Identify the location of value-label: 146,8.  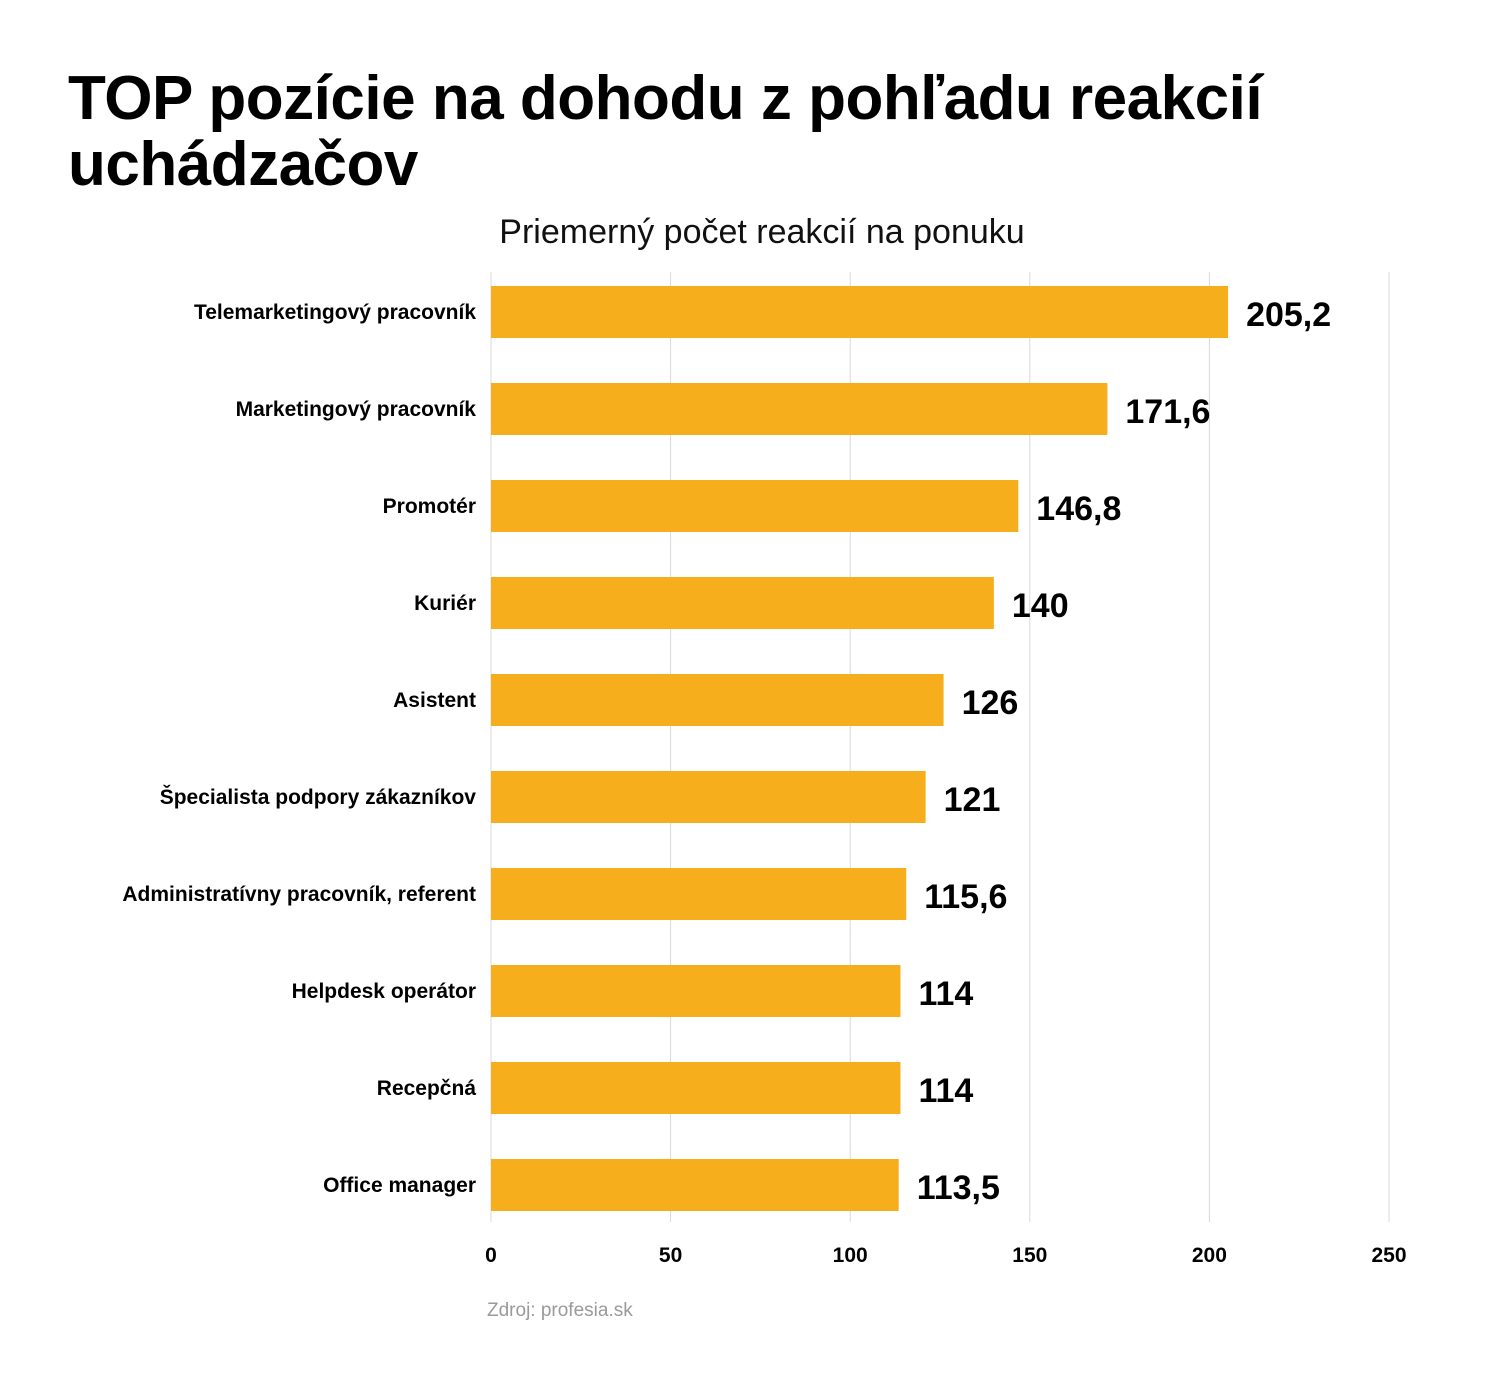
(1078, 509).